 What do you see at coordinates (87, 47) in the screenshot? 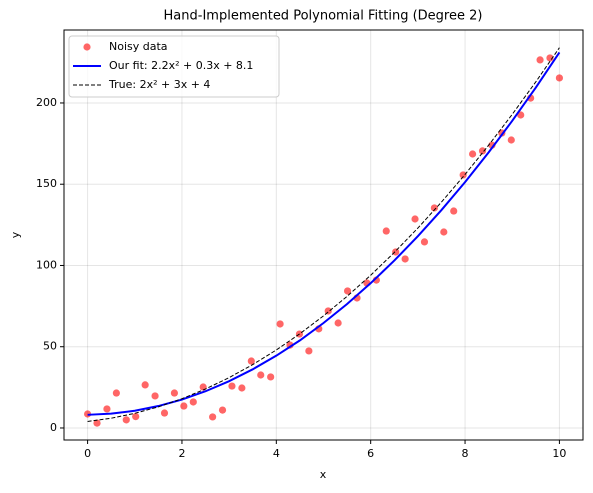
I see `legend-marker` at bounding box center [87, 47].